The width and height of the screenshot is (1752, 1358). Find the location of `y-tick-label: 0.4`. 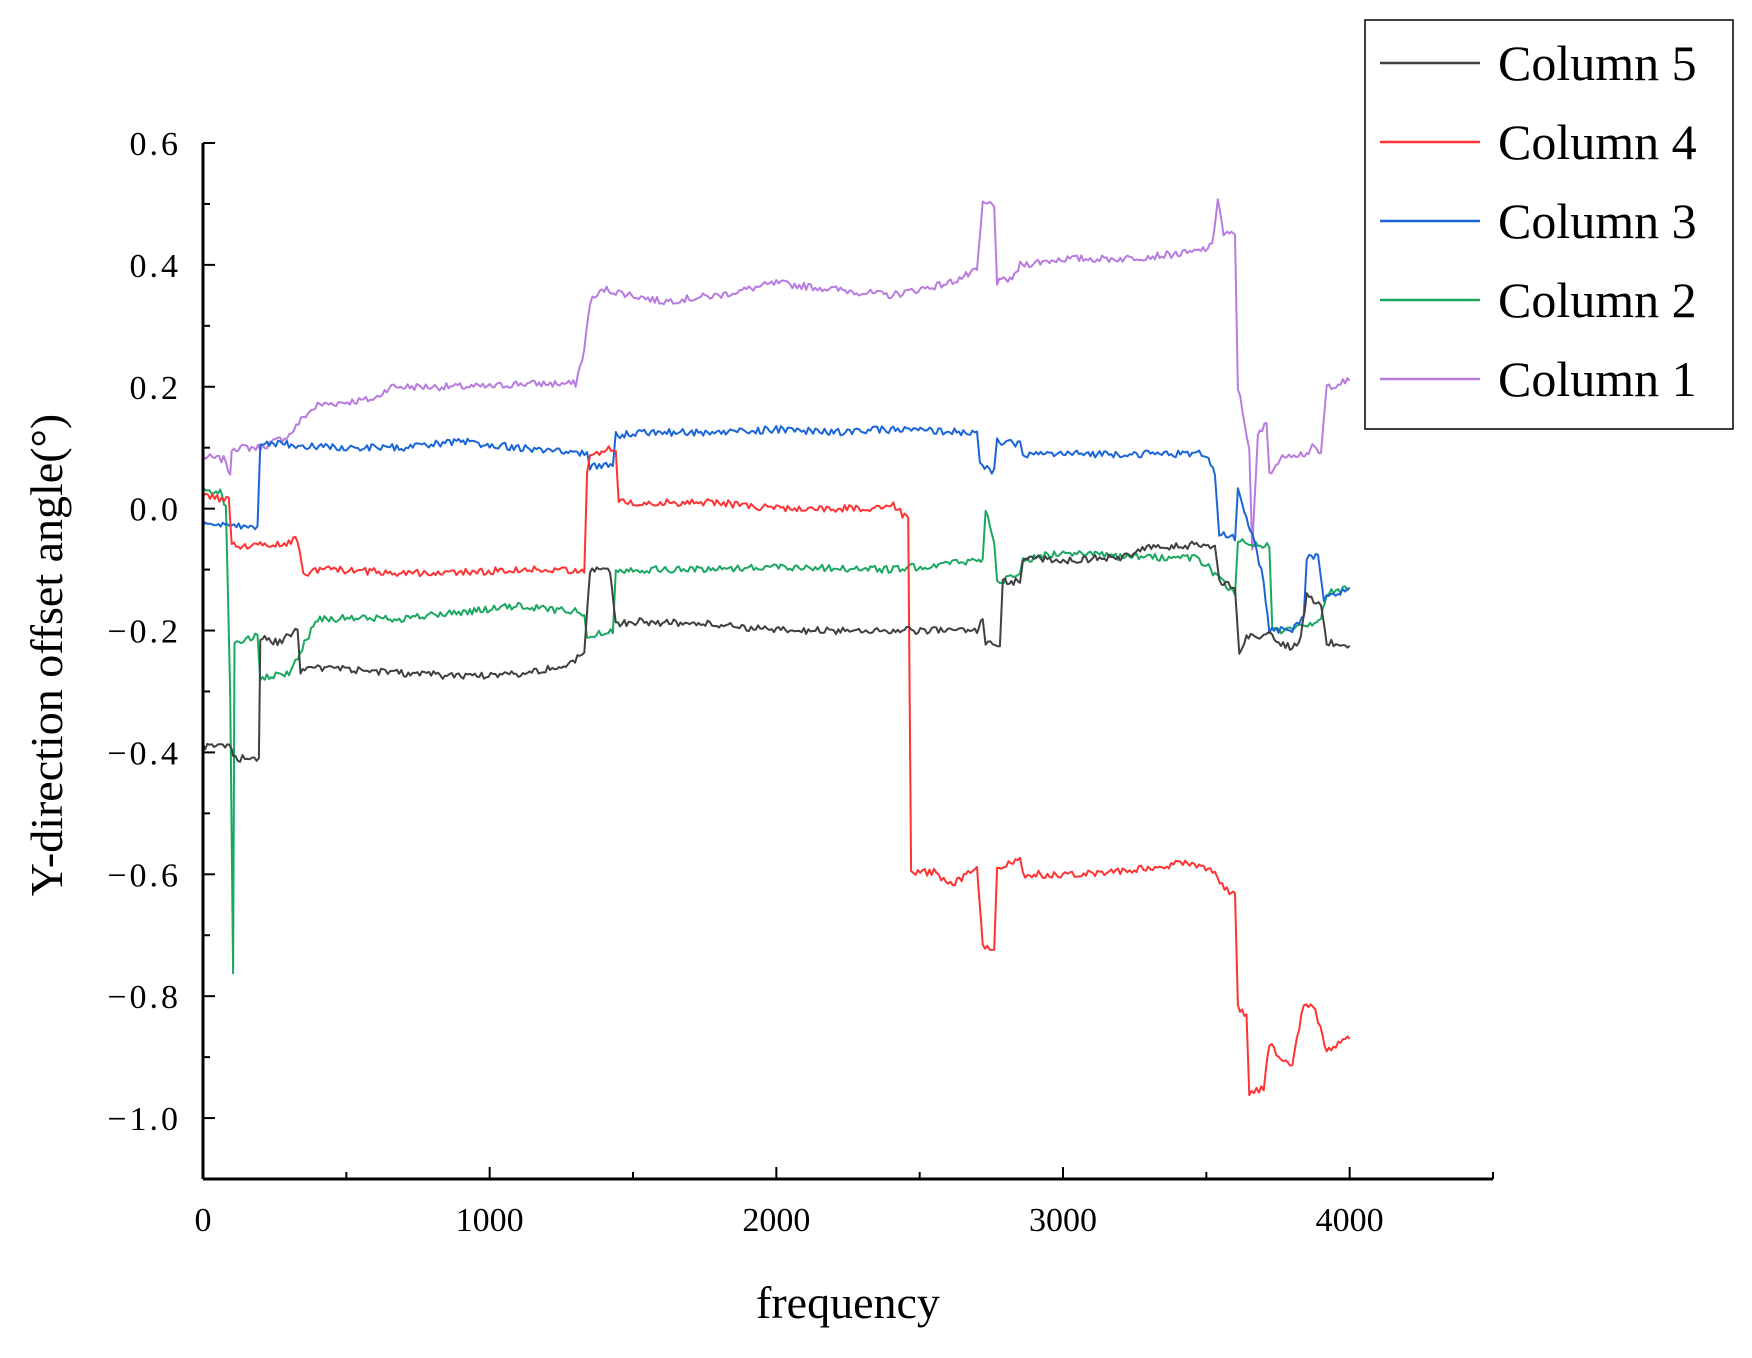

y-tick-label: 0.4 is located at coordinates (156, 266).